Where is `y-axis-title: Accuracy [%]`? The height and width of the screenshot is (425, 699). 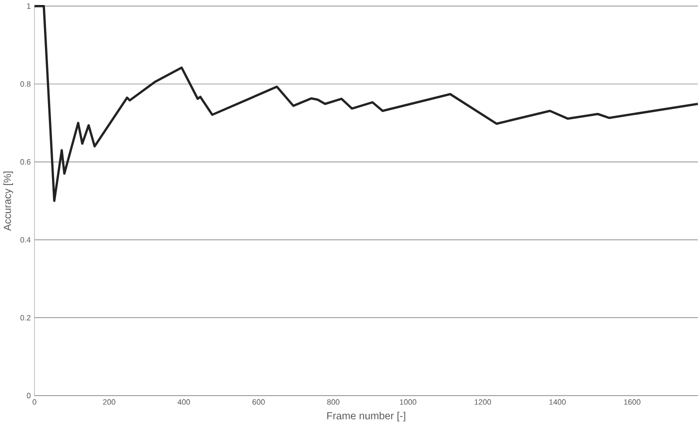 y-axis-title: Accuracy [%] is located at coordinates (8, 201).